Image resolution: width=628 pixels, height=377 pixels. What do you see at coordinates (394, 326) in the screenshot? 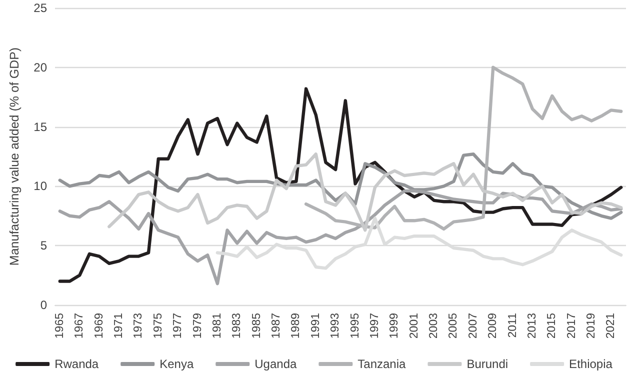
I see `x-tick-label: 1999` at bounding box center [394, 326].